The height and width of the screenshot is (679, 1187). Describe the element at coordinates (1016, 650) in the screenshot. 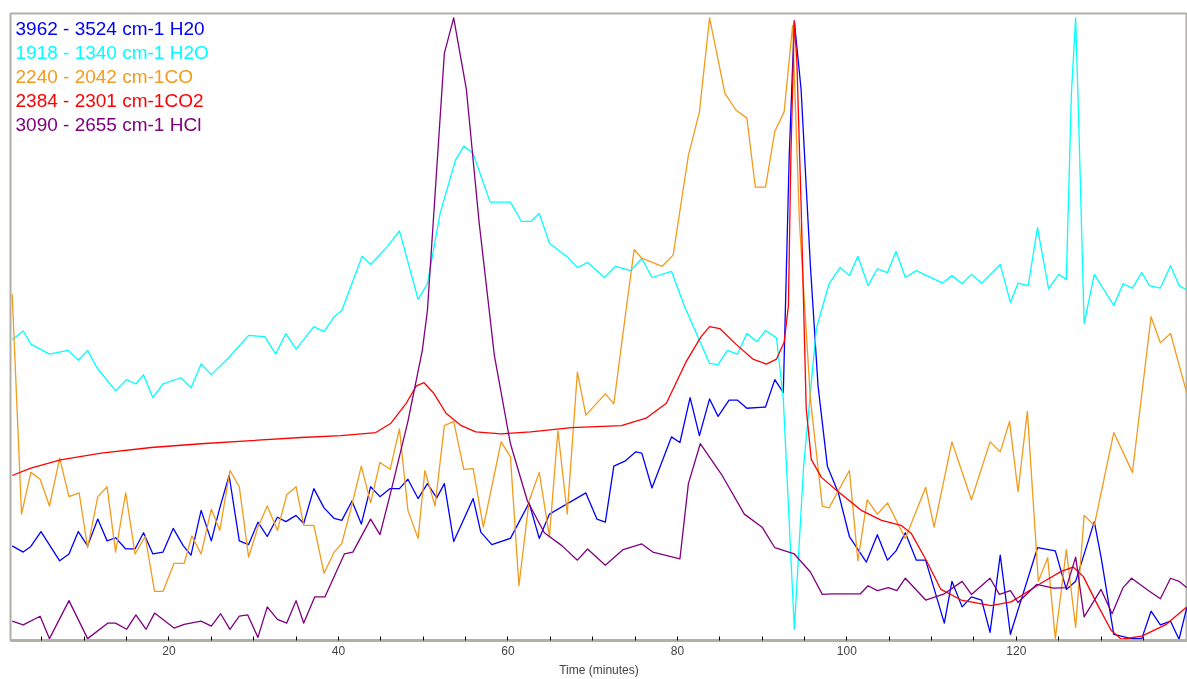

I see `x-tick-label: 120` at that location.